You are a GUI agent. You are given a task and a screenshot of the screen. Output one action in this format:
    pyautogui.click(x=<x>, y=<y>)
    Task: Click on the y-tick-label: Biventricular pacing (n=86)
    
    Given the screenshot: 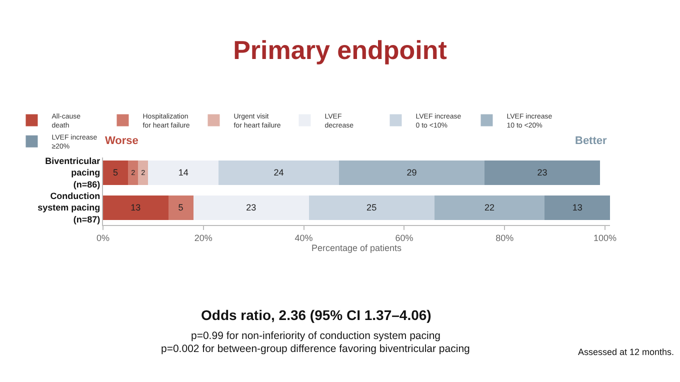 What is the action you would take?
    pyautogui.click(x=73, y=173)
    